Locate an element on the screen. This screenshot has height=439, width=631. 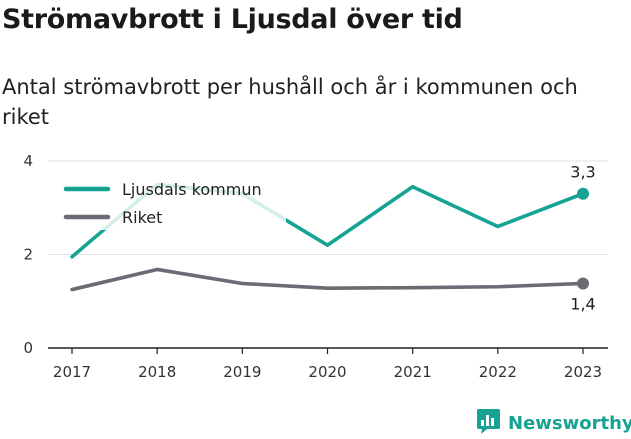
bar-chart-icon is located at coordinates (488, 423).